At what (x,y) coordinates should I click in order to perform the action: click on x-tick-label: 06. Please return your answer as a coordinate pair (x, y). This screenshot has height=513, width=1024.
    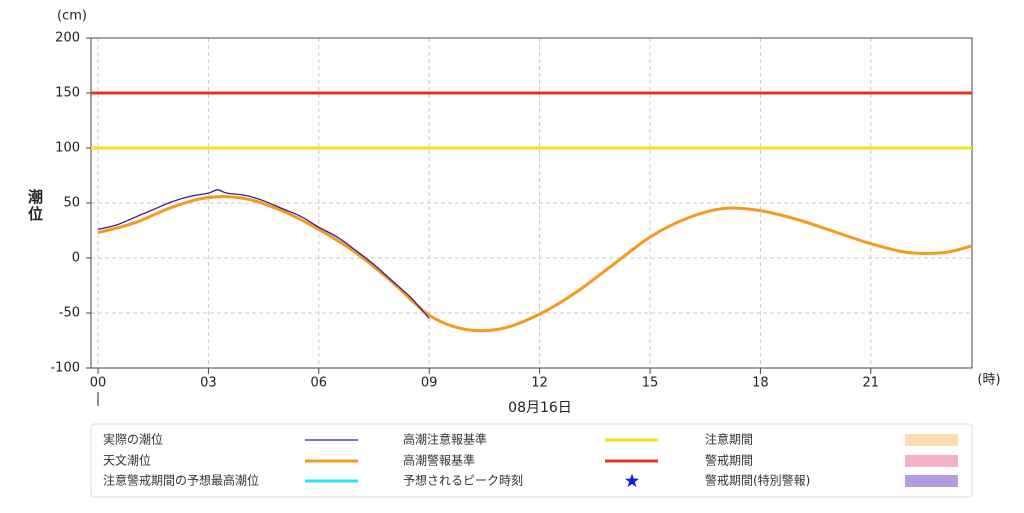
    Looking at the image, I should click on (319, 383).